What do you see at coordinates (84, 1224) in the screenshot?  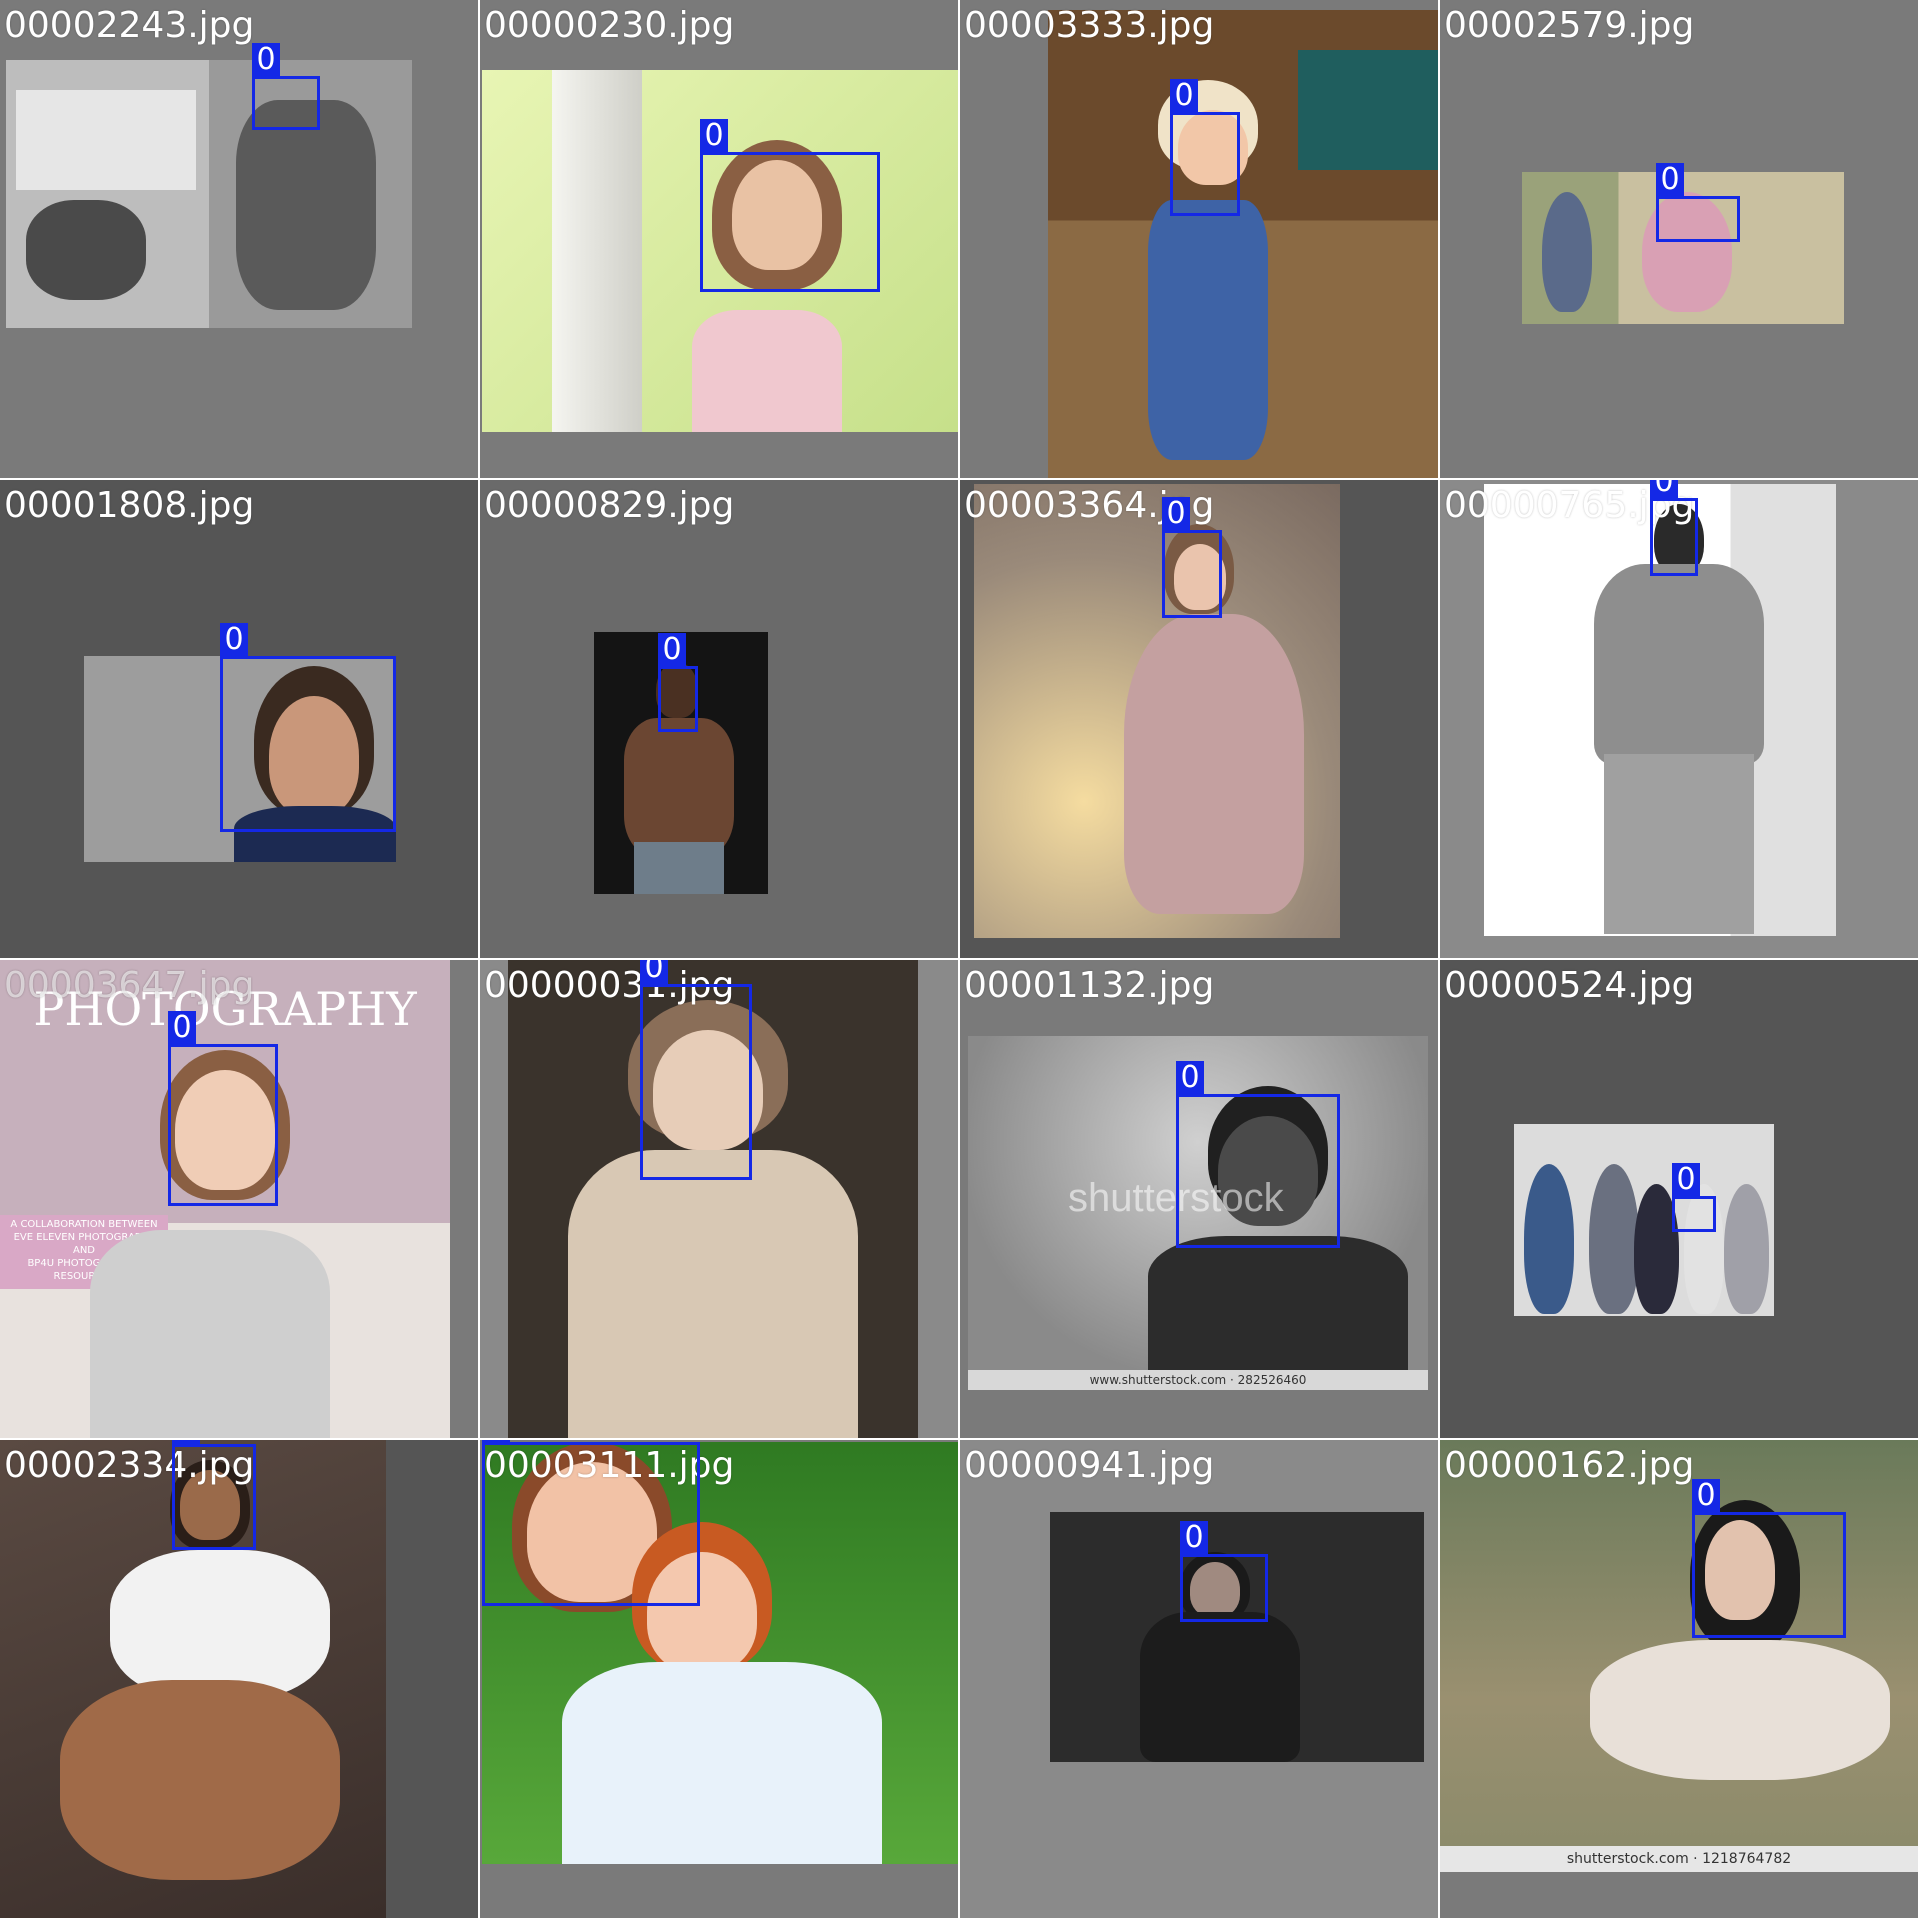 I see `note-line: A COLLABORATION BETWEEN` at bounding box center [84, 1224].